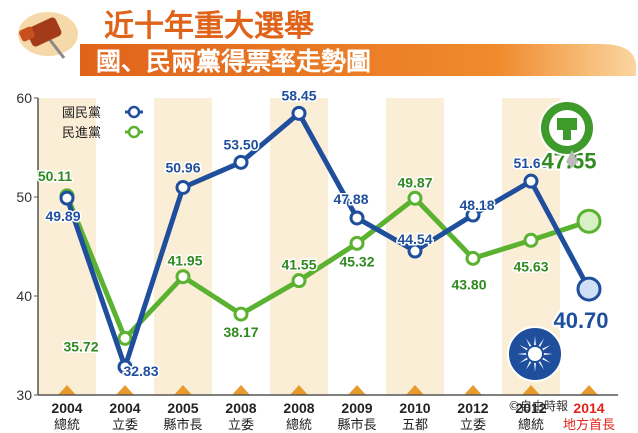 Image resolution: width=638 pixels, height=433 pixels. I want to click on dpp-data-label: 50.11, so click(55, 176).